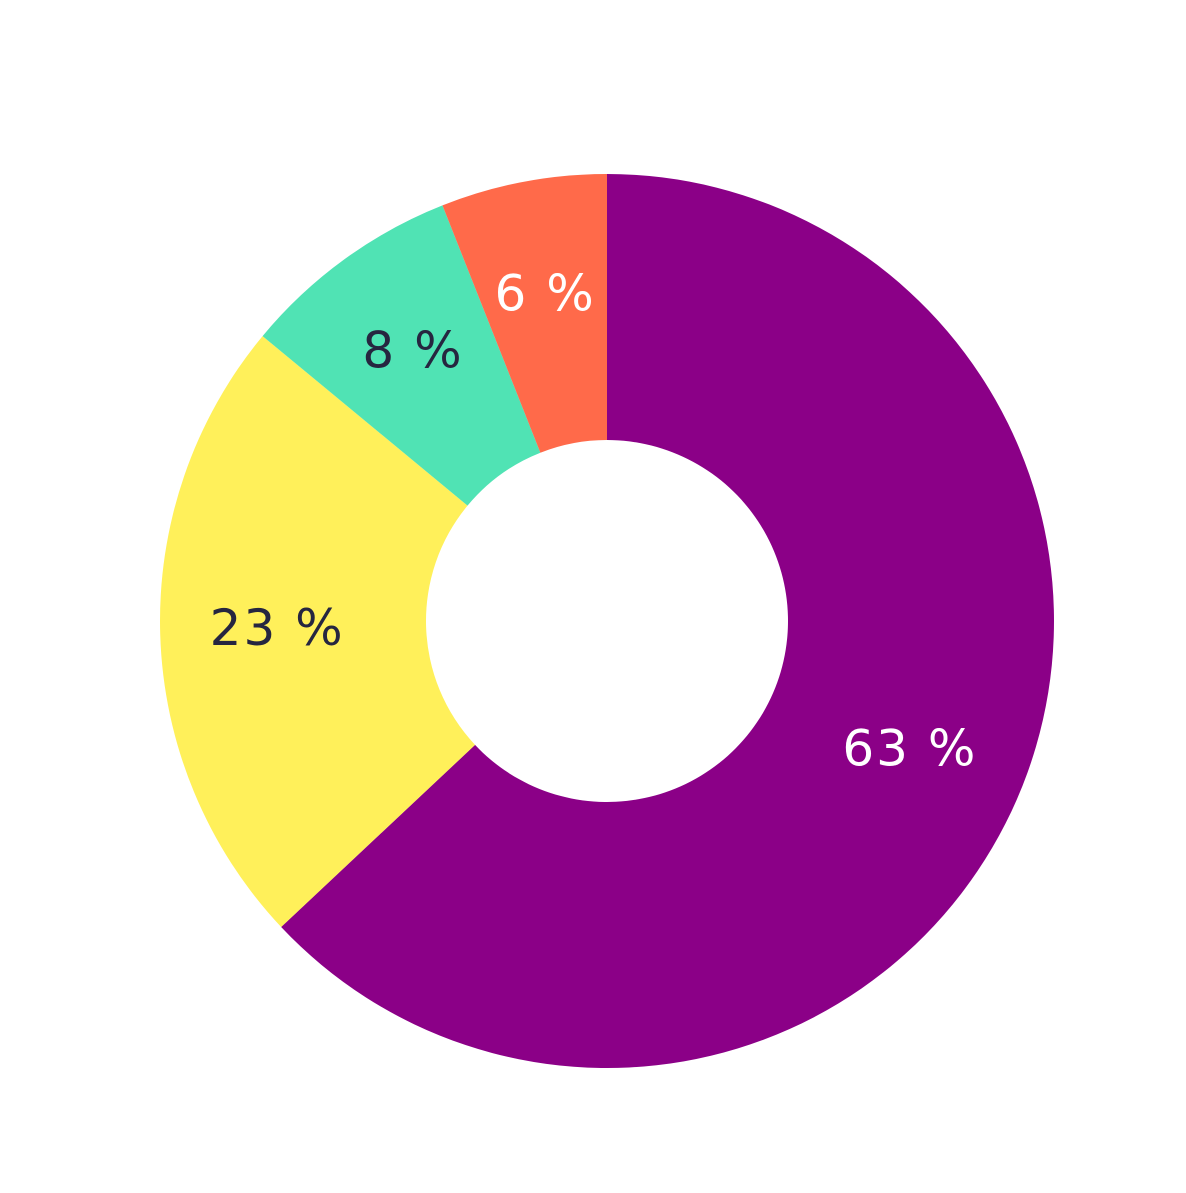 The height and width of the screenshot is (1193, 1186). What do you see at coordinates (277, 628) in the screenshot?
I see `value-label: 23 %` at bounding box center [277, 628].